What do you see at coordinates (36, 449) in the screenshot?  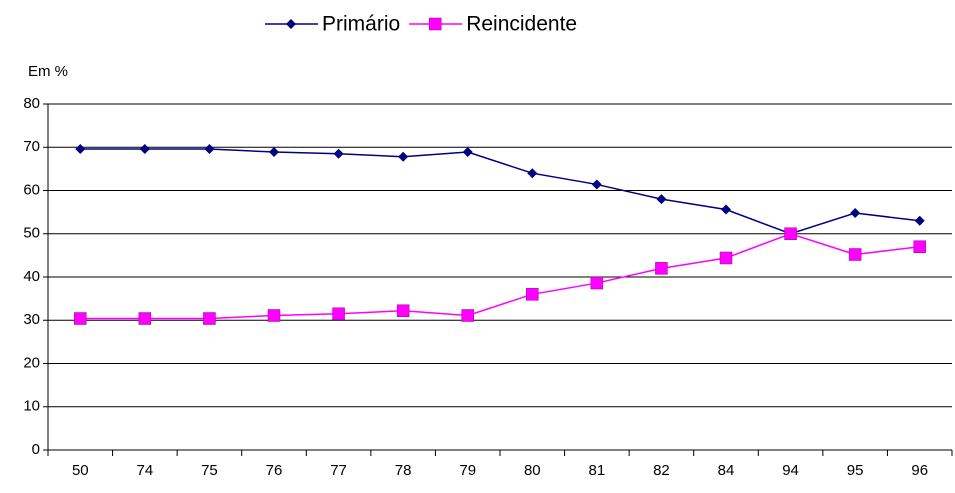 I see `y-tick-label: 0` at bounding box center [36, 449].